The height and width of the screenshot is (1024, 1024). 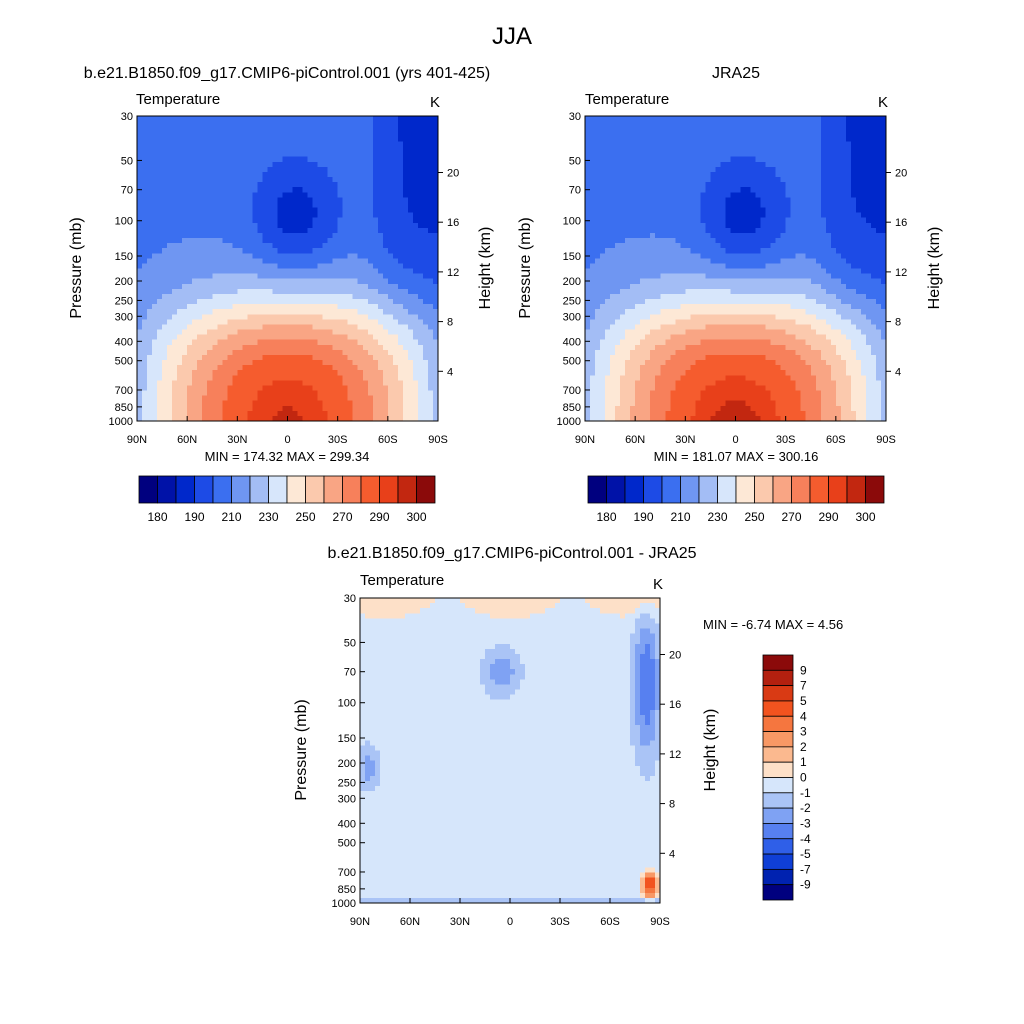 What do you see at coordinates (560, 922) in the screenshot?
I see `x-tick-label: 30S` at bounding box center [560, 922].